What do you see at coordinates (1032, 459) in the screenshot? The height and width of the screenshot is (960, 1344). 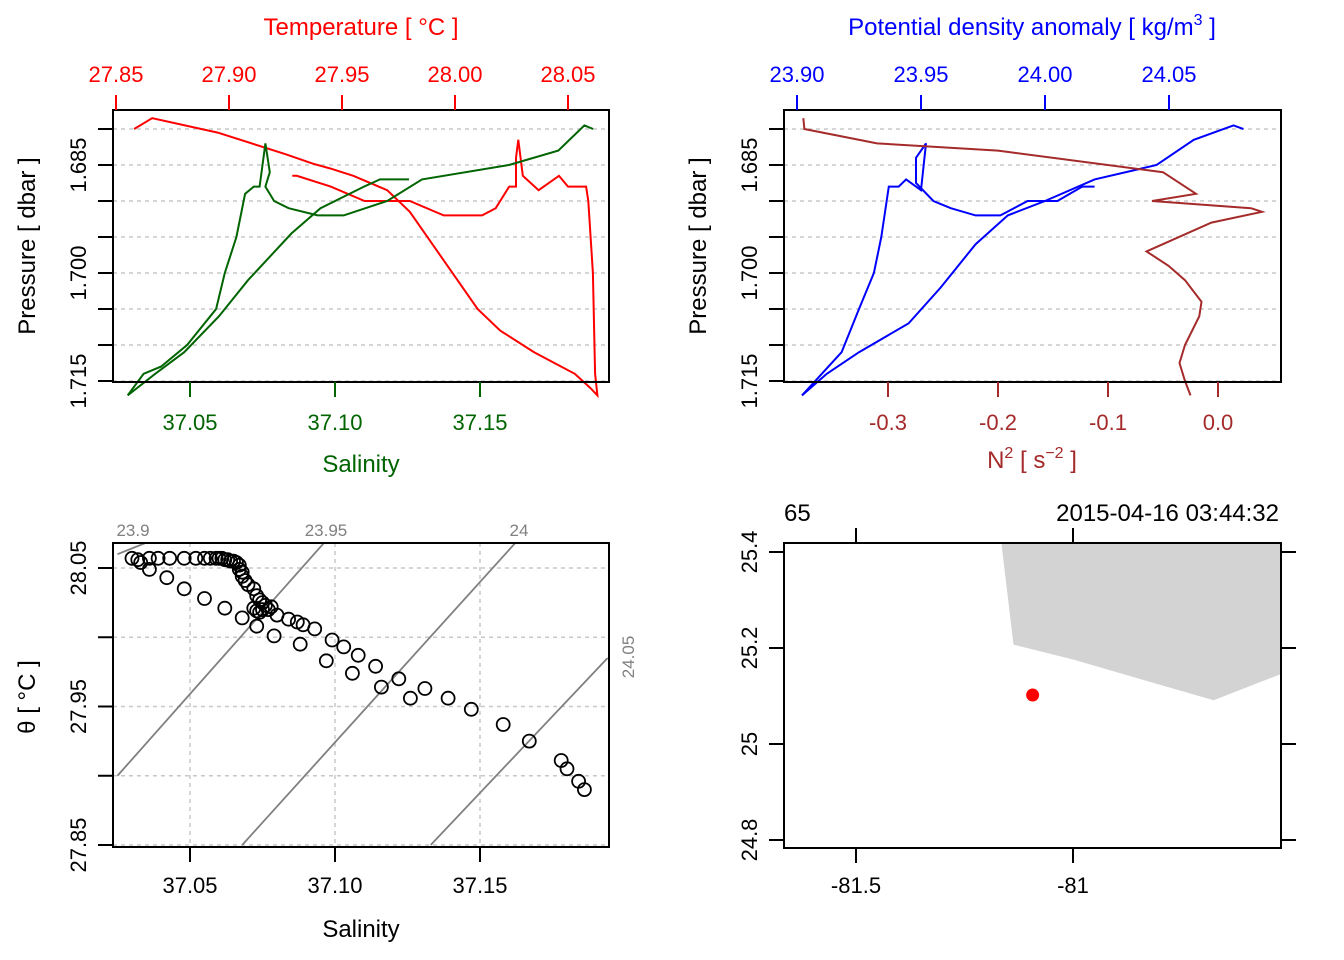 I see `n2-axis-label: N2 [ s−2 ]` at bounding box center [1032, 459].